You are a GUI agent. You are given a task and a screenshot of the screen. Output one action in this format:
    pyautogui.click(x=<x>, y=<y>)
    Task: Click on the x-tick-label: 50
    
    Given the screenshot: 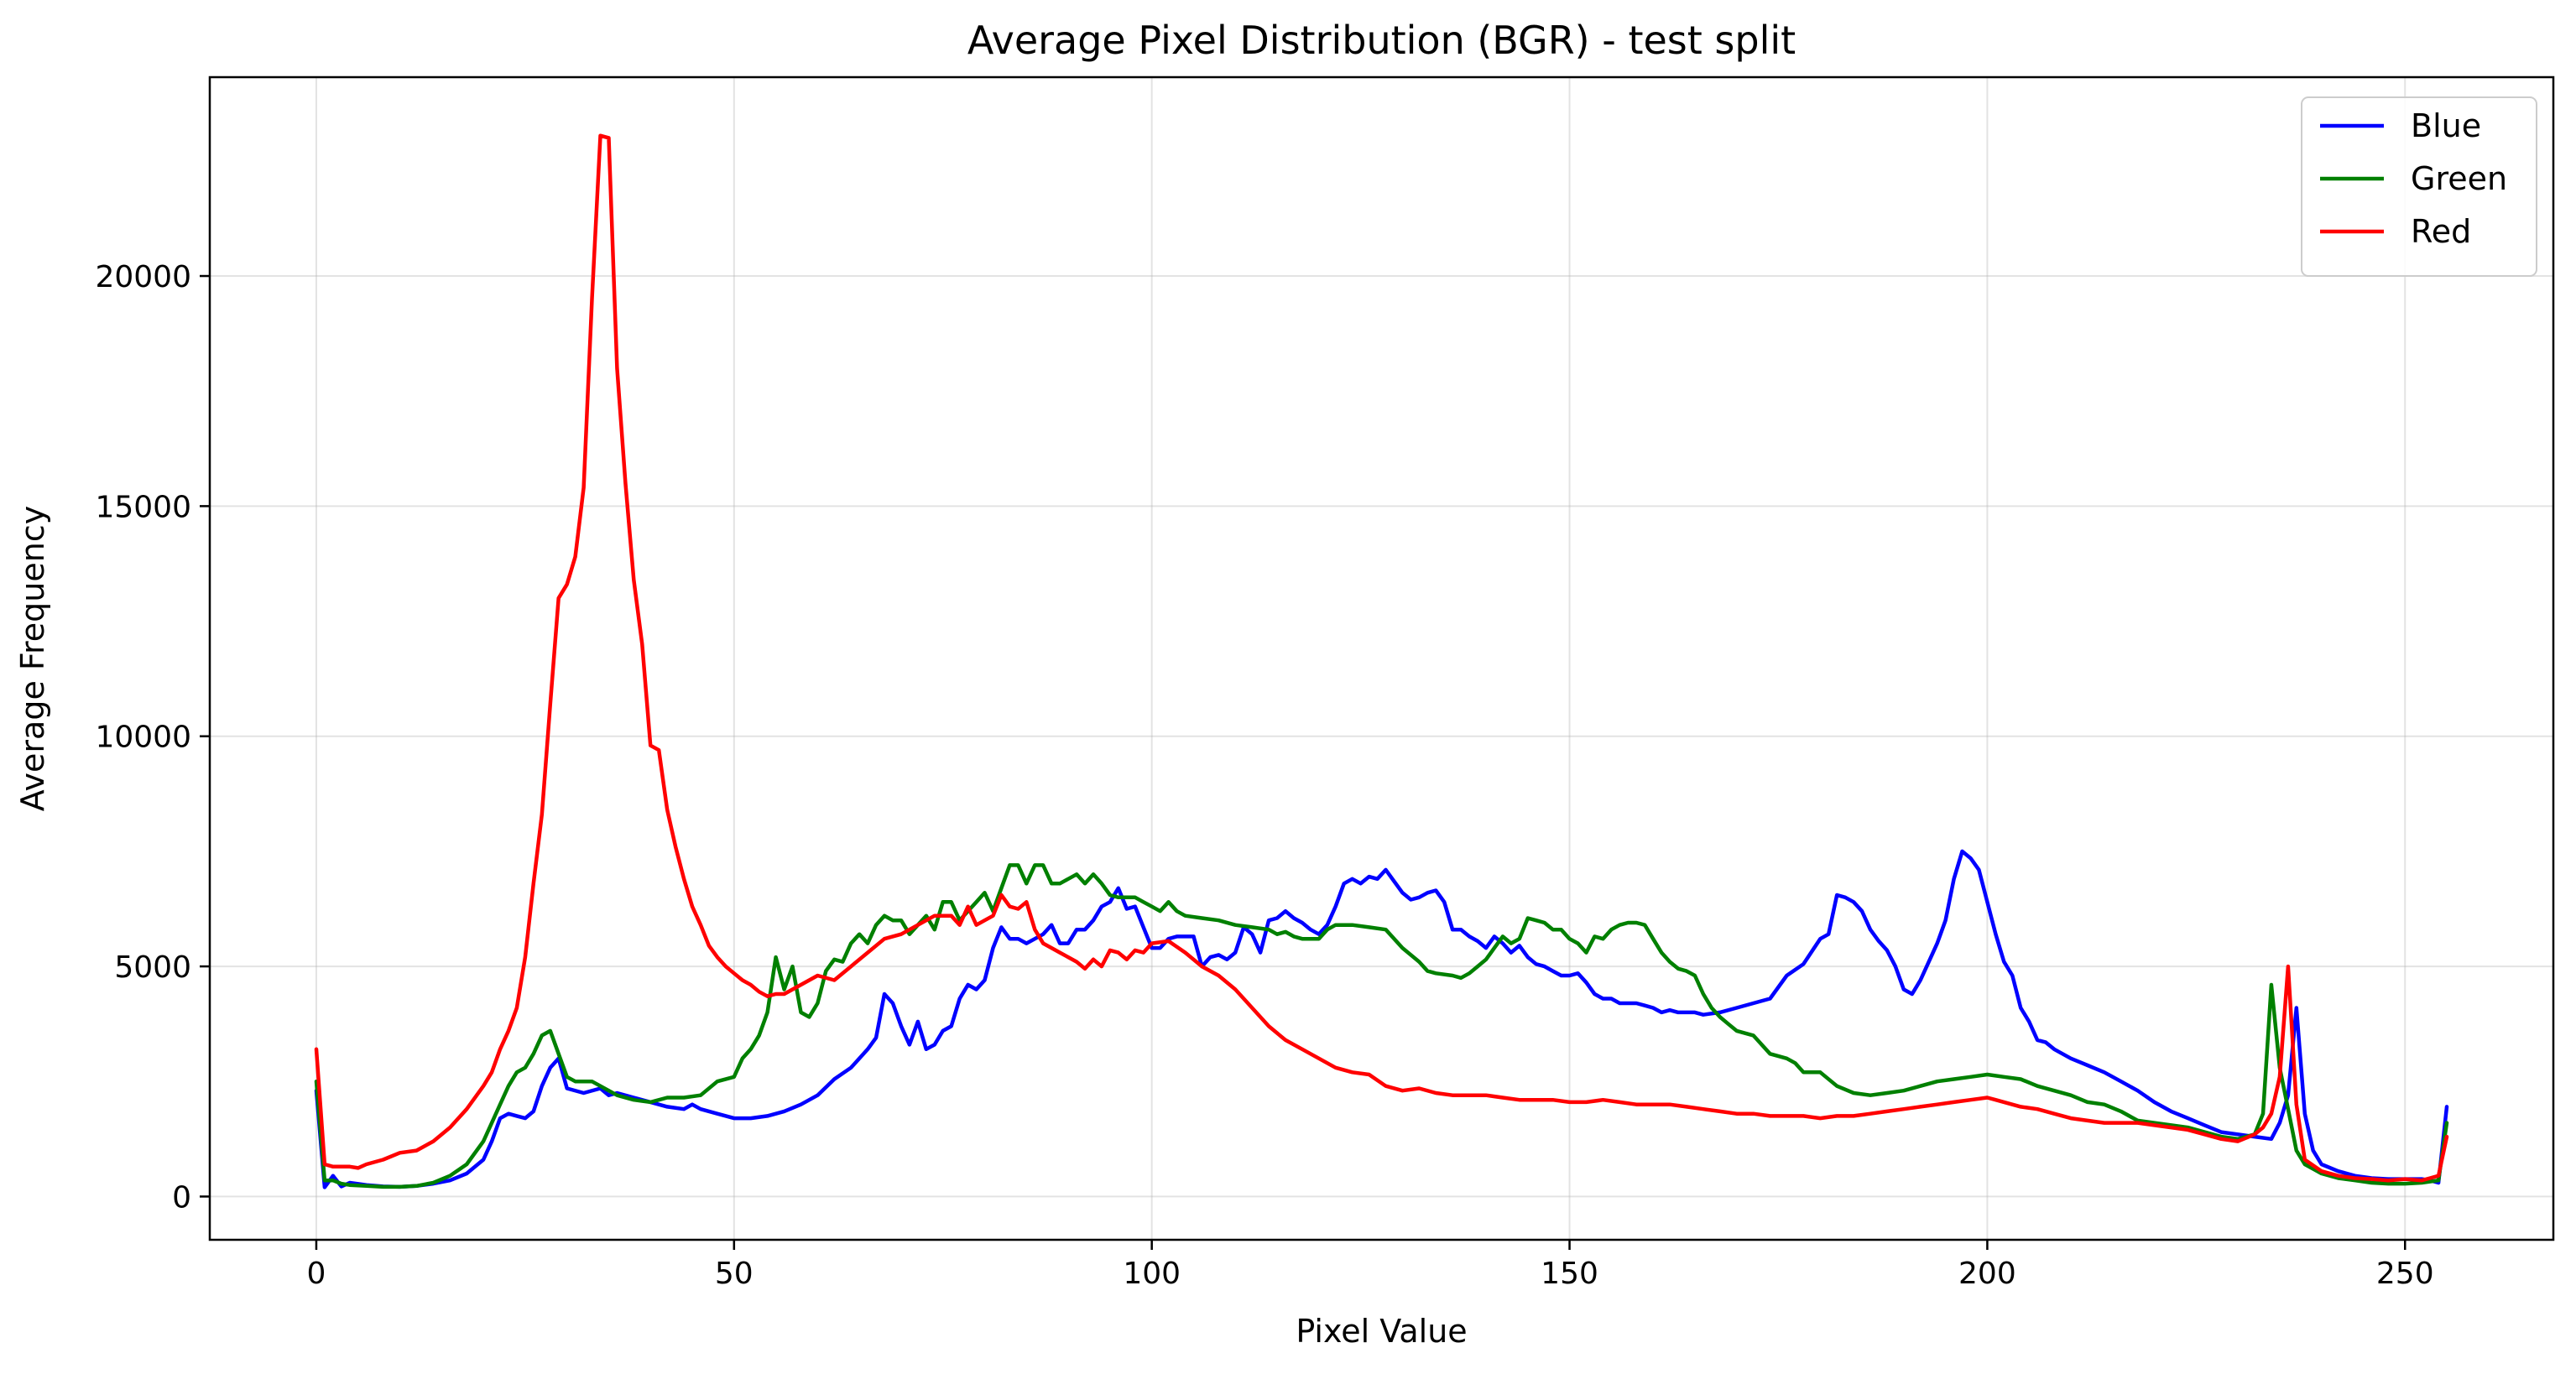 What is the action you would take?
    pyautogui.click(x=734, y=1274)
    